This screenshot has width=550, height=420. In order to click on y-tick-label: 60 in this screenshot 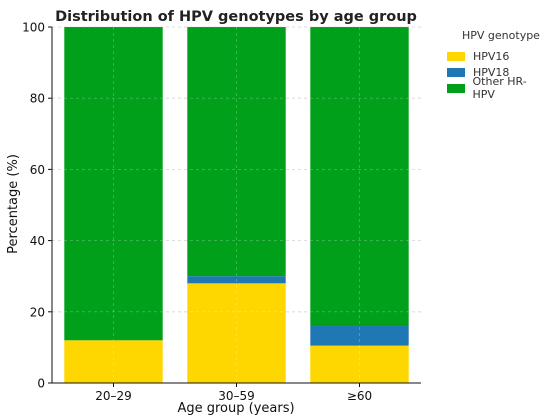, I will do `click(37, 170)`.